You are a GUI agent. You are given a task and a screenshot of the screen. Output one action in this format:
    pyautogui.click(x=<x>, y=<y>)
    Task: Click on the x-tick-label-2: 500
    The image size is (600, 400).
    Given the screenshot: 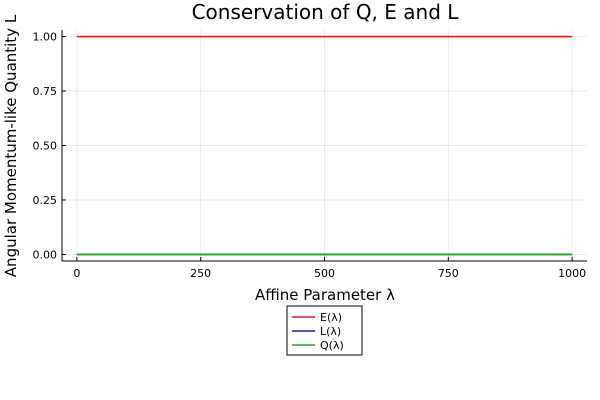 What is the action you would take?
    pyautogui.click(x=324, y=273)
    